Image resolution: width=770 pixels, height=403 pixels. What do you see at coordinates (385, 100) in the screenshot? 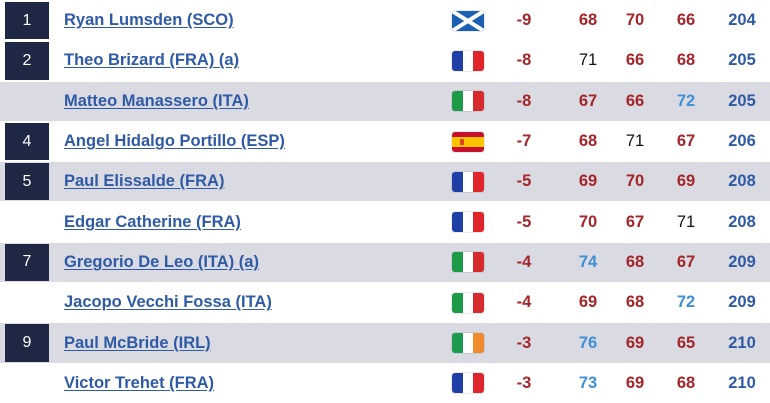
I see `leaderboard-row: Matteo Manassero (ITA) -8 67 66 72 205` at bounding box center [385, 100].